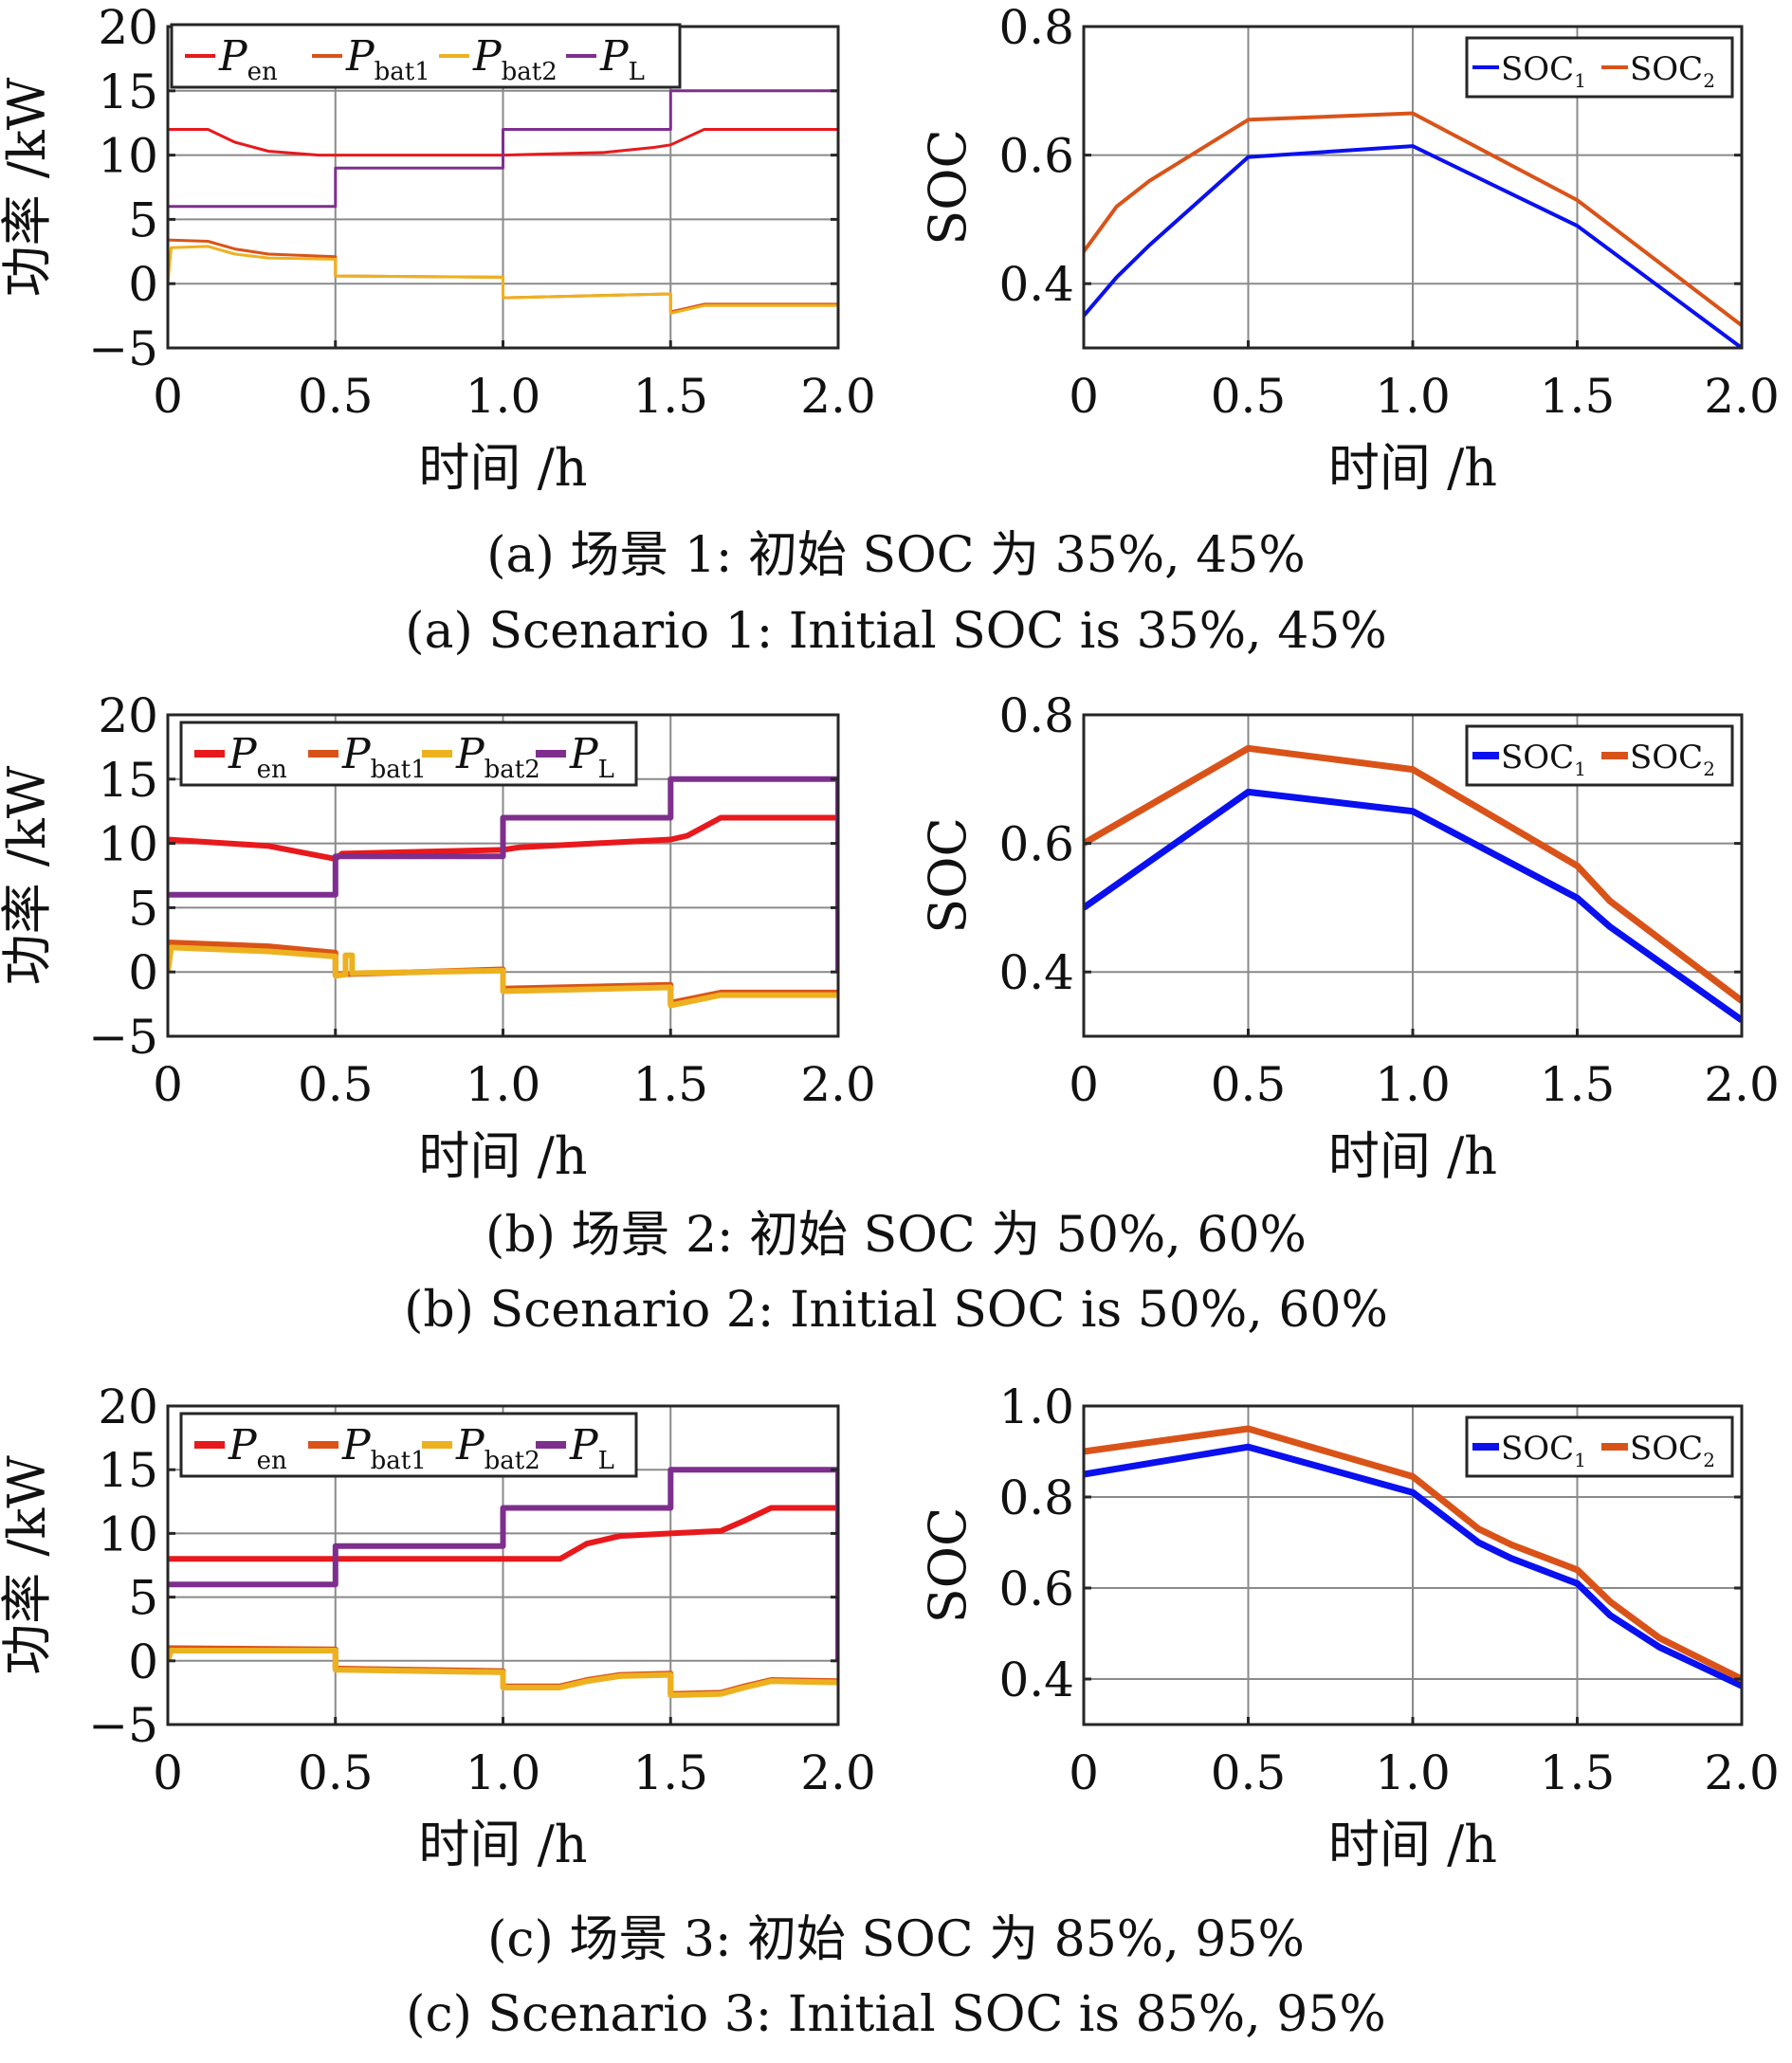  Describe the element at coordinates (896, 1235) in the screenshot. I see `caption-b-cn: (b) 场景 2: 初始 SOC 为 50%, 60%` at that location.